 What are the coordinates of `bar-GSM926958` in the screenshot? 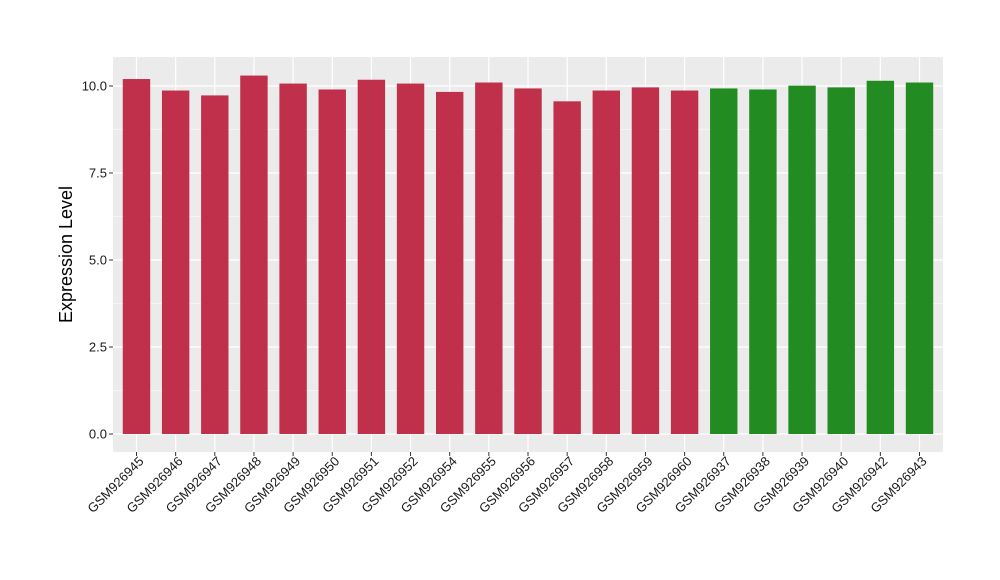 It's located at (606, 262).